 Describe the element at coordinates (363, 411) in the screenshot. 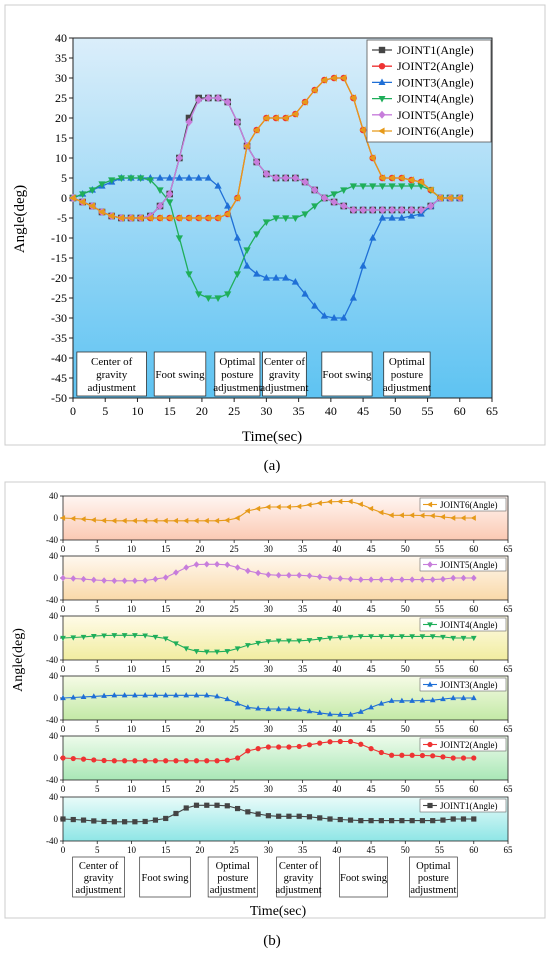

I see `x-tick-label-a: 45` at that location.